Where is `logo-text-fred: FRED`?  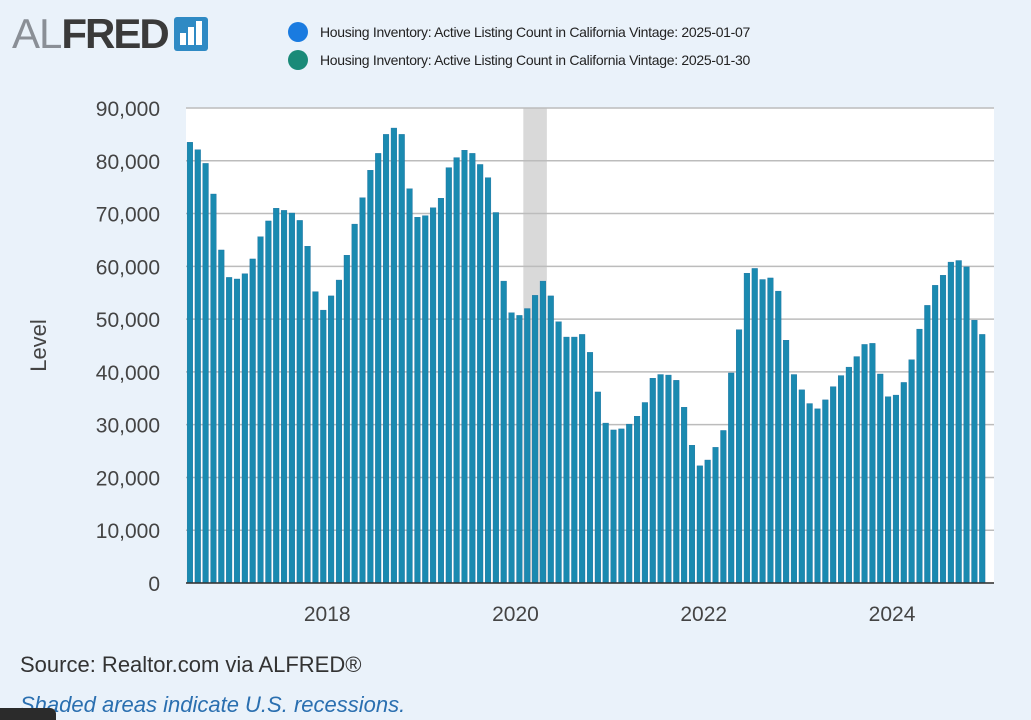 logo-text-fred: FRED is located at coordinates (115, 33).